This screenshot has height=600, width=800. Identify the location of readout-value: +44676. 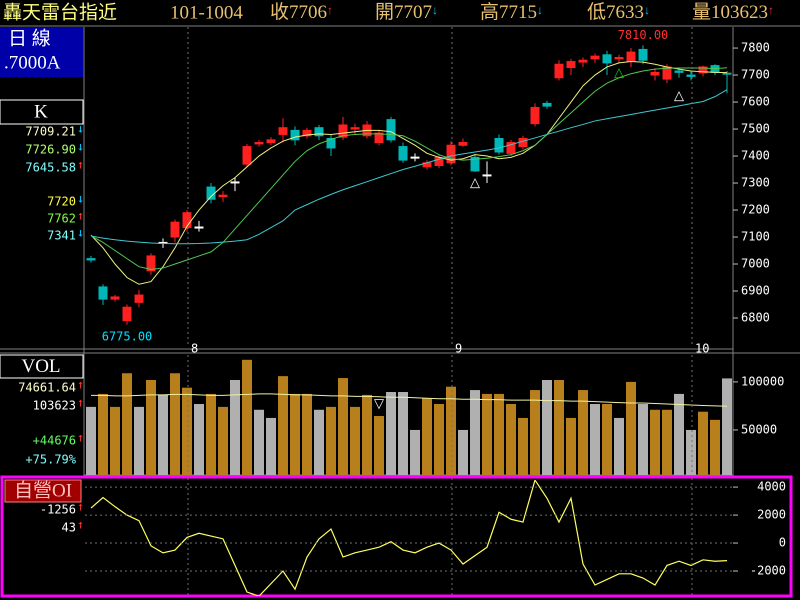
(54, 441).